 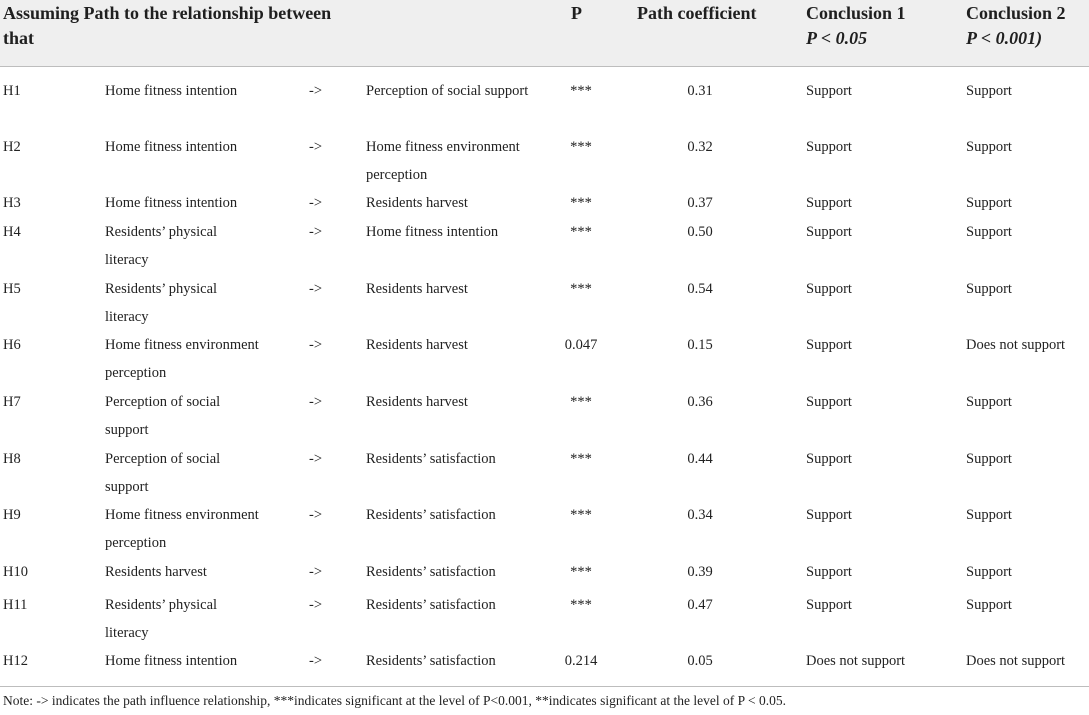 What do you see at coordinates (447, 91) in the screenshot?
I see `row-to: Perception of social support` at bounding box center [447, 91].